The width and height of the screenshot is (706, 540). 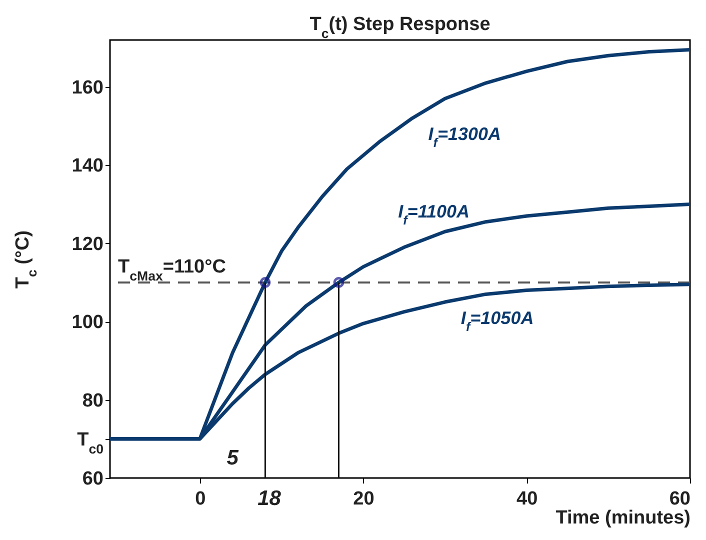 What do you see at coordinates (363, 499) in the screenshot?
I see `x-tick-label: 20` at bounding box center [363, 499].